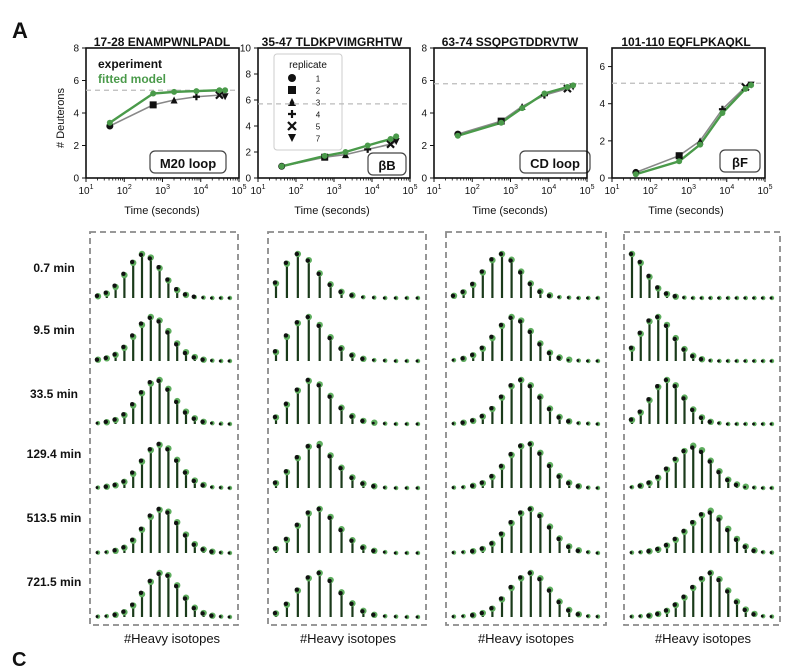 Image resolution: width=792 pixels, height=666 pixels. I want to click on uptake-axes-3: 0 2 4 6 8 101 102 103 104 105, so click(507, 121).